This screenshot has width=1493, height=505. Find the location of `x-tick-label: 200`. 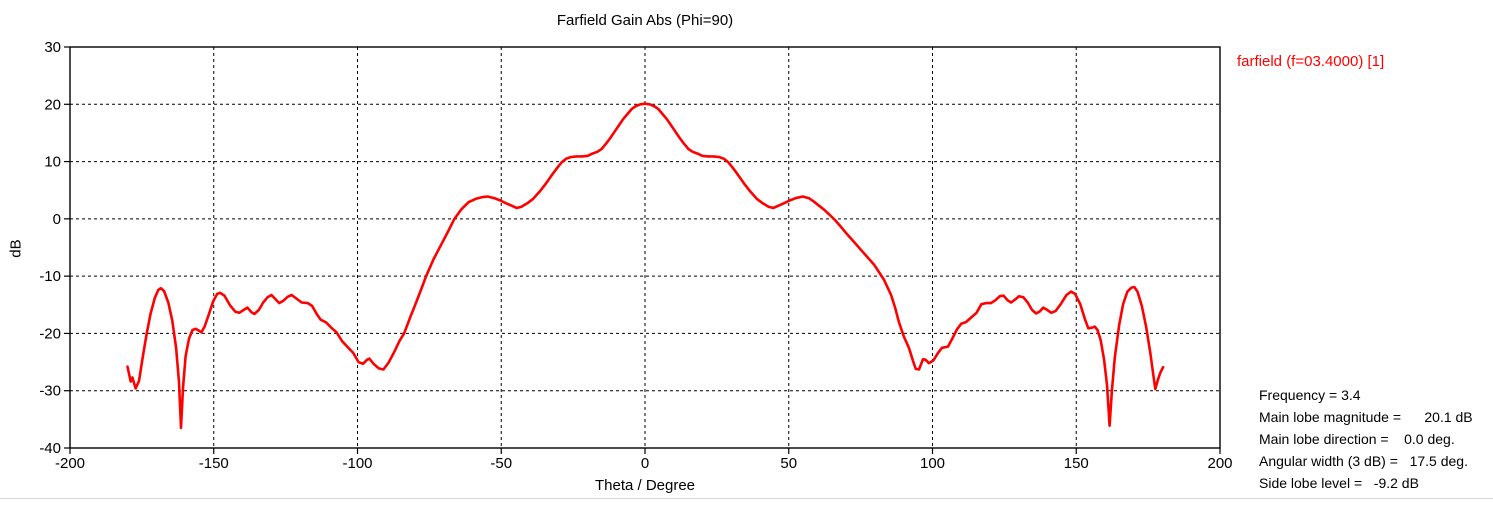

x-tick-label: 200 is located at coordinates (1219, 463).